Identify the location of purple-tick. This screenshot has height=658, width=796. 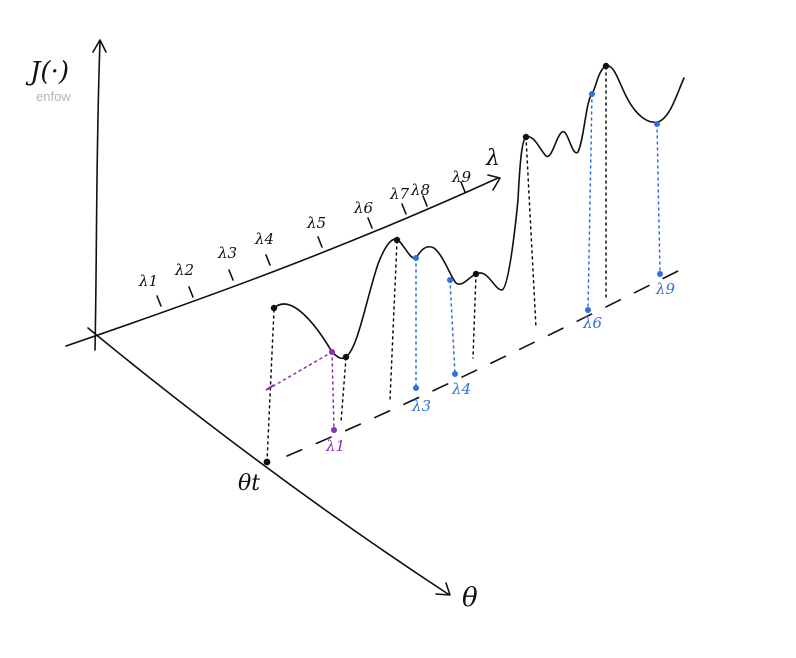
(270, 387).